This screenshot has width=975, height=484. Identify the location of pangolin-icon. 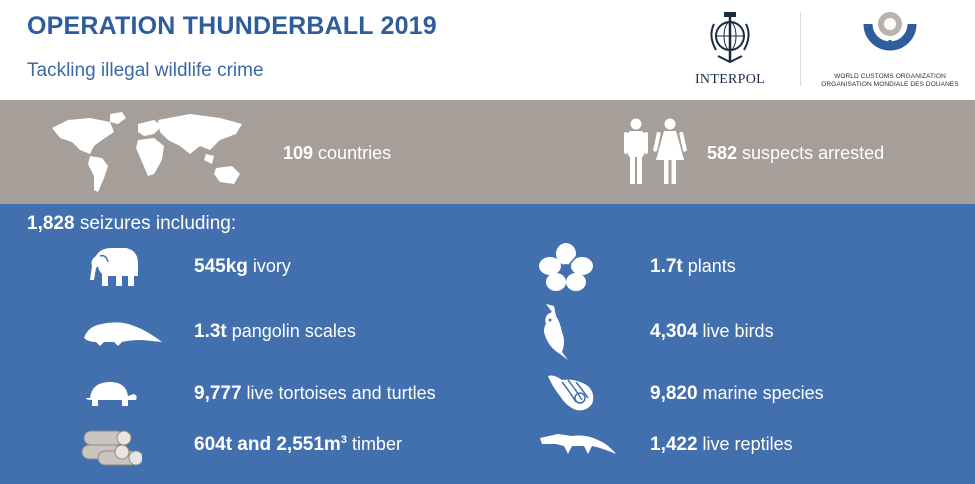
(123, 334).